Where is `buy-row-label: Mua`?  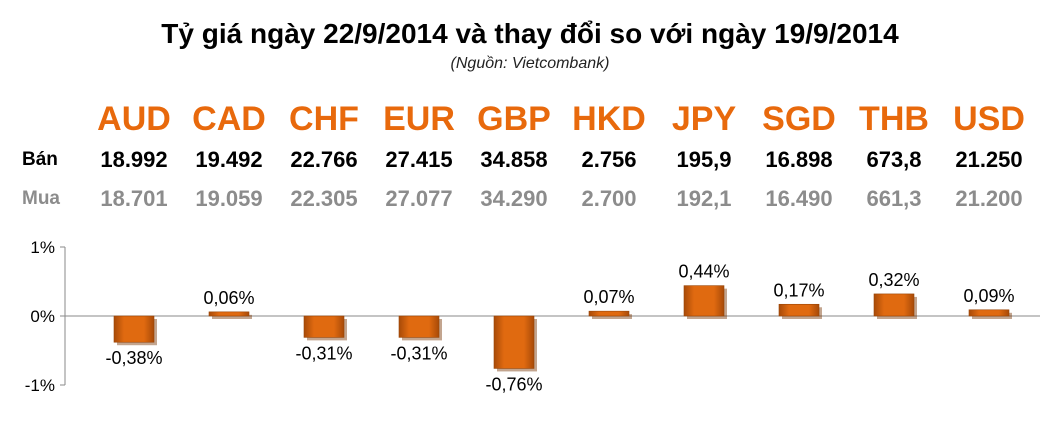 buy-row-label: Mua is located at coordinates (41, 198).